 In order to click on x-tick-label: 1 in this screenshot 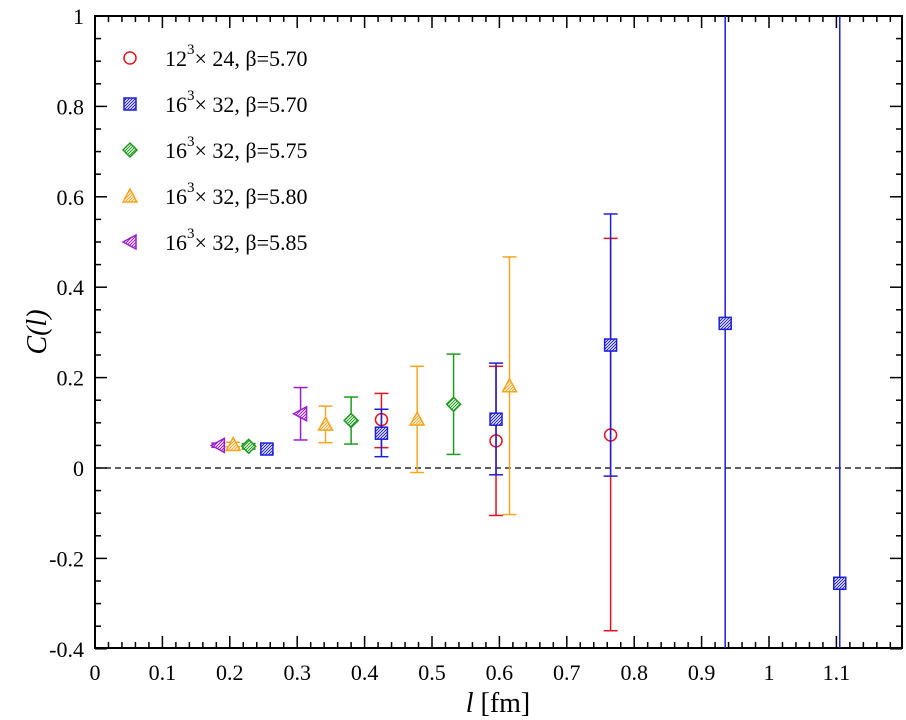, I will do `click(769, 672)`.